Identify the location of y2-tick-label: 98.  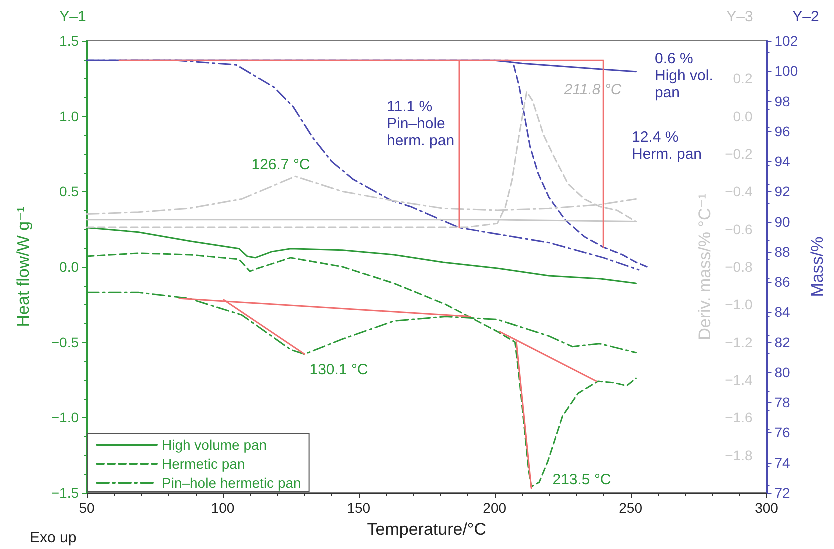
(782, 101).